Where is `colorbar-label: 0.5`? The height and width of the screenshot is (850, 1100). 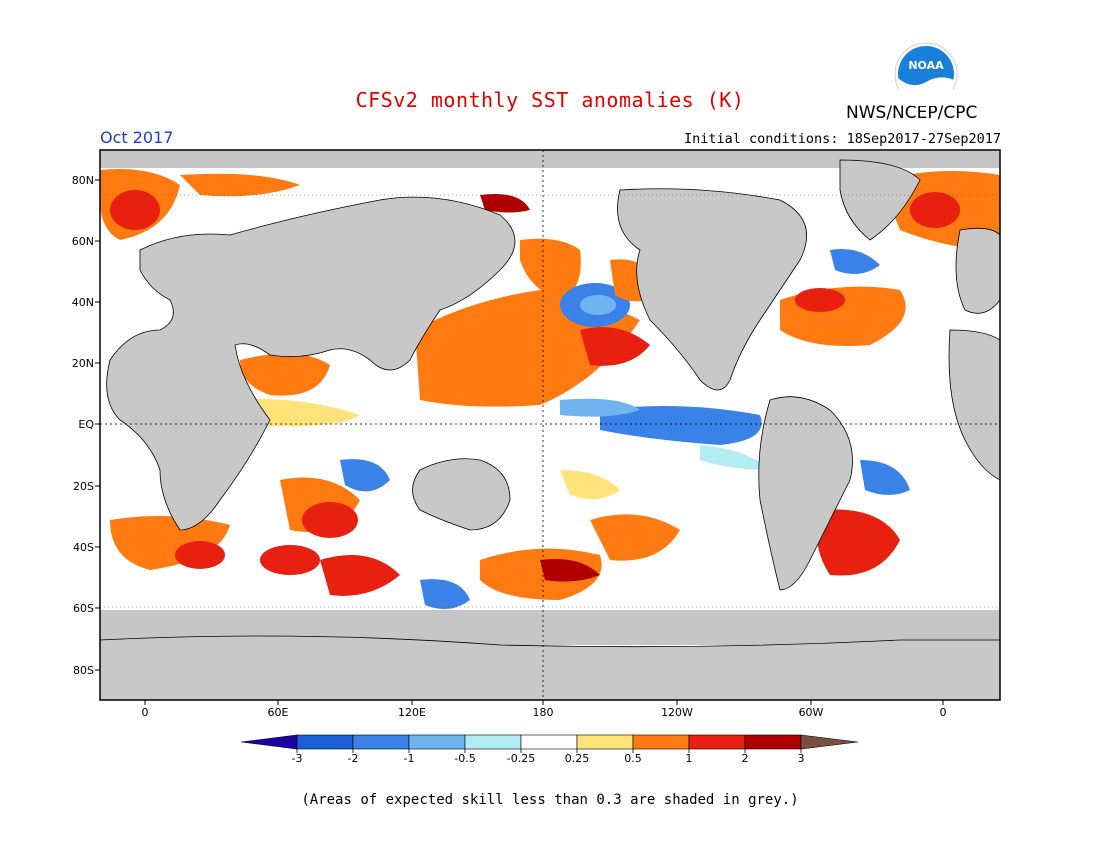
colorbar-label: 0.5 is located at coordinates (633, 758).